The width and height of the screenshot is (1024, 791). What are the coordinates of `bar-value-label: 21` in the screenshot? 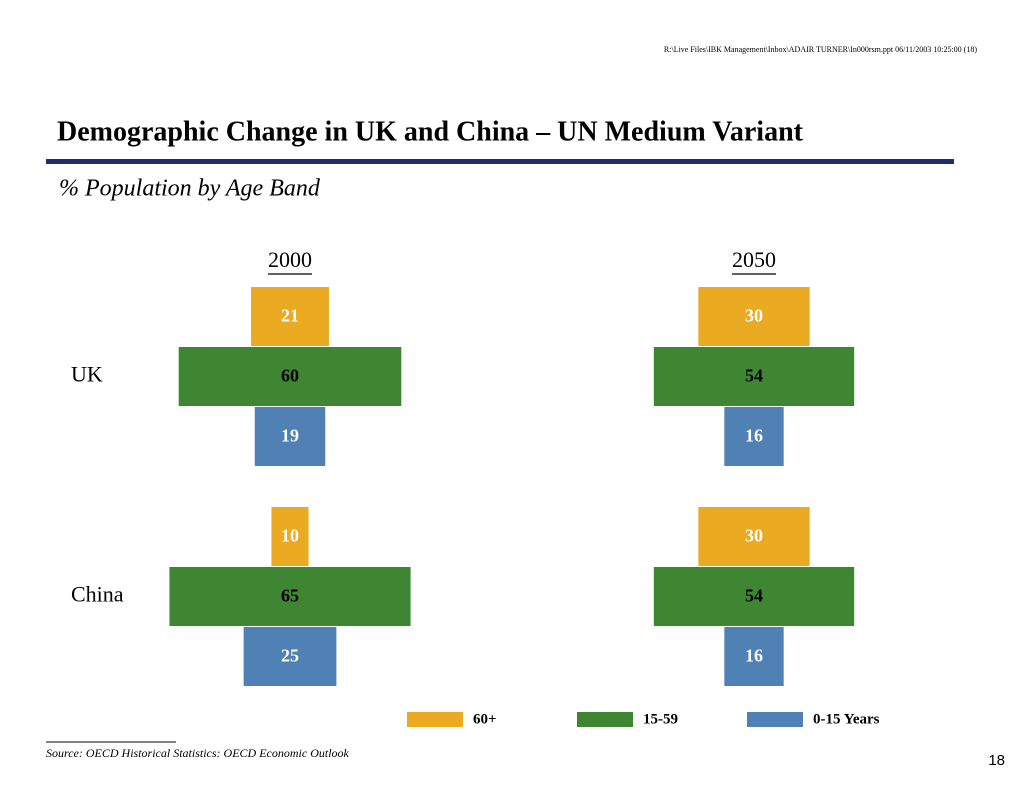 It's located at (290, 316).